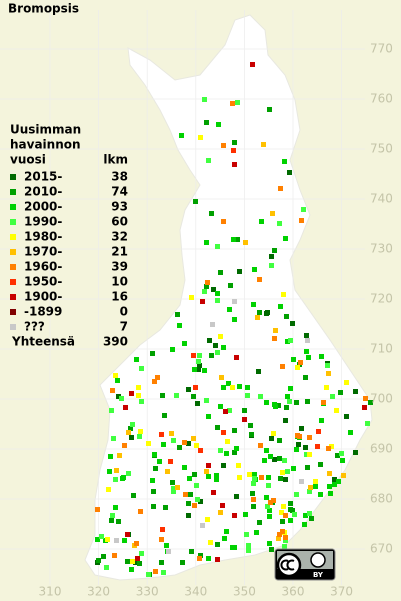 This screenshot has height=601, width=401. I want to click on legend-count-heading: lkm, so click(115, 160).